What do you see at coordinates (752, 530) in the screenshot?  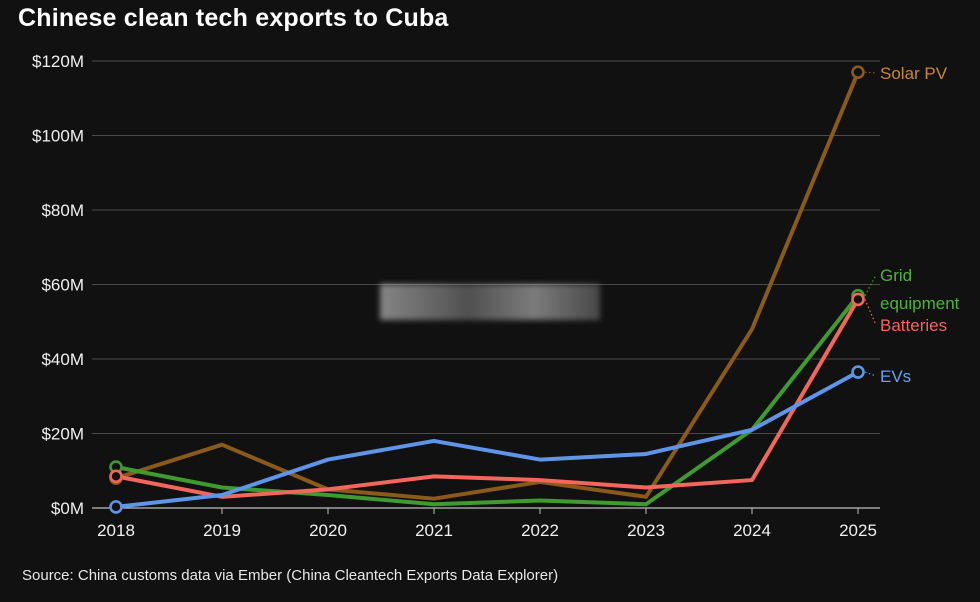 I see `x-tick-label: 2024` at bounding box center [752, 530].